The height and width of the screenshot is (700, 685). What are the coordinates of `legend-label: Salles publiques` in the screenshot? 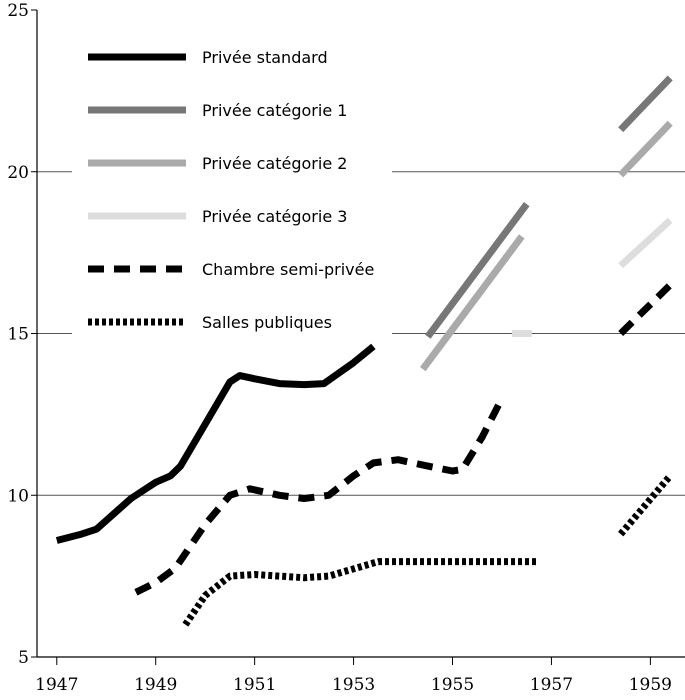 It's located at (267, 322).